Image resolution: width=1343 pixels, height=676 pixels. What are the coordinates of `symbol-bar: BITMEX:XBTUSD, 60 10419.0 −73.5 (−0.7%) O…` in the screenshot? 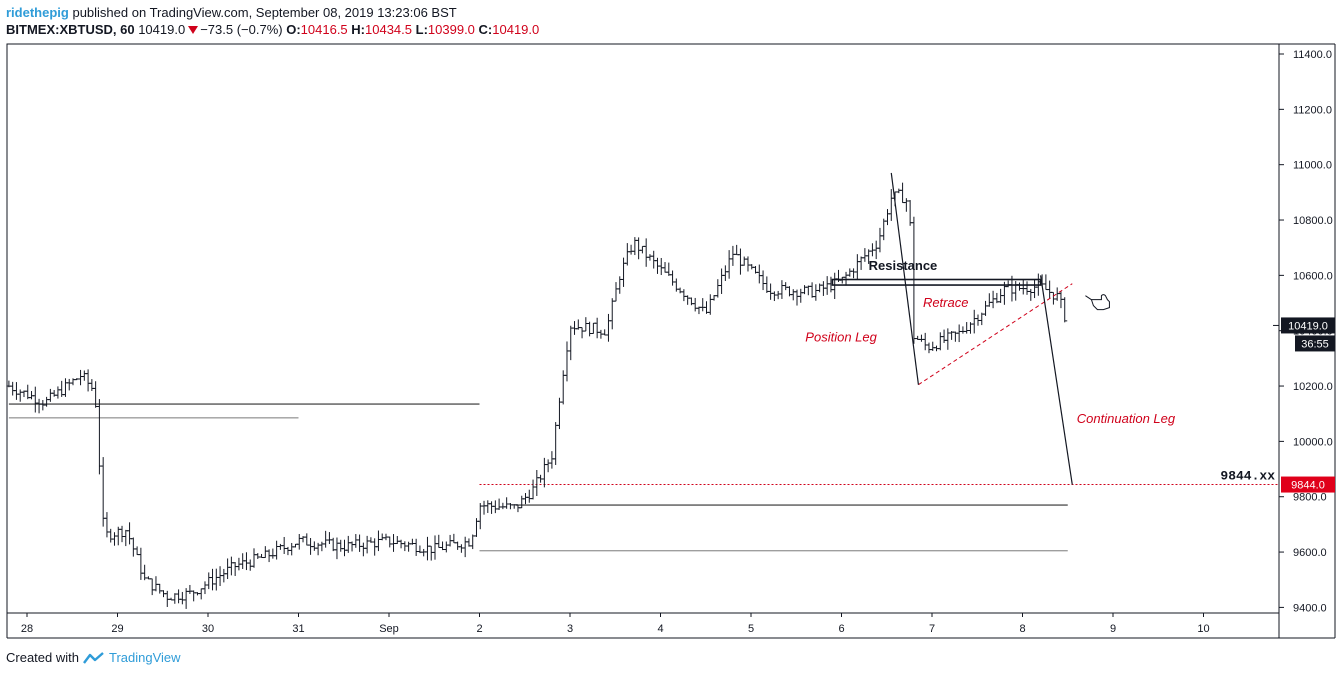 It's located at (272, 29).